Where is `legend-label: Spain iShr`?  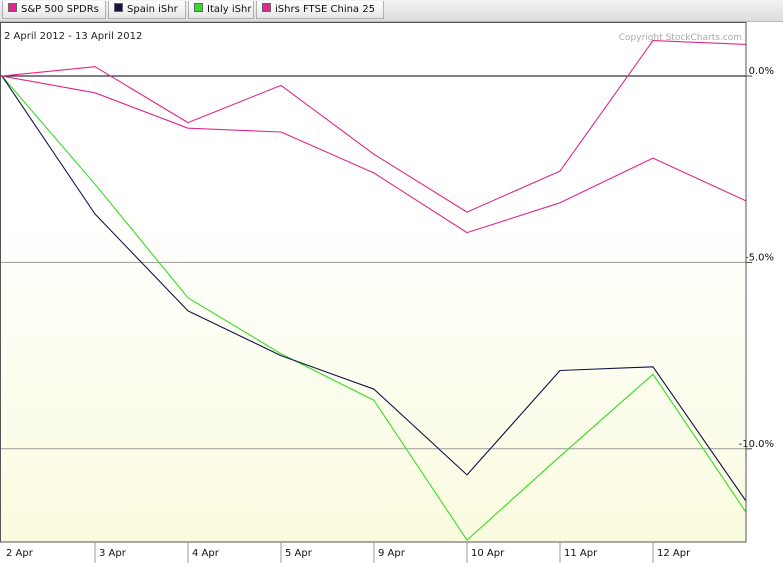
legend-label: Spain iShr is located at coordinates (152, 9).